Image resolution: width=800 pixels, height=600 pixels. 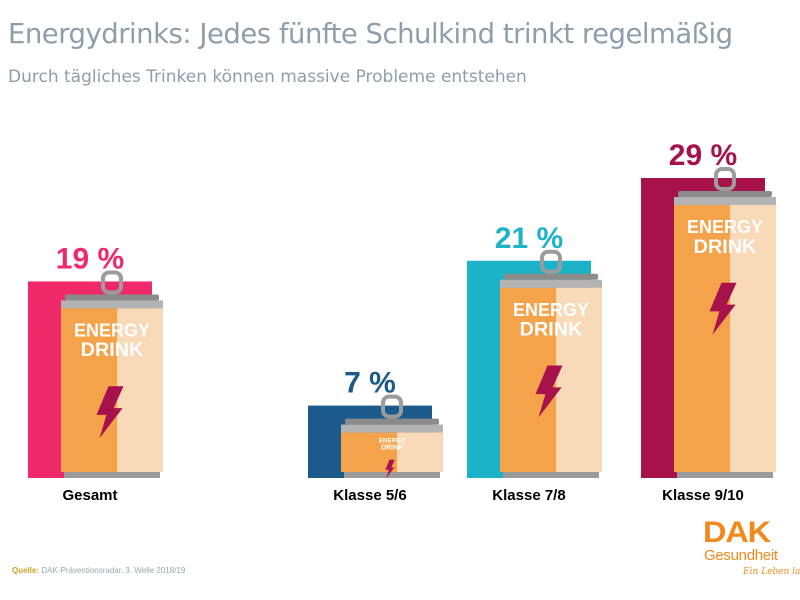 What do you see at coordinates (529, 238) in the screenshot?
I see `value-label: 21 %` at bounding box center [529, 238].